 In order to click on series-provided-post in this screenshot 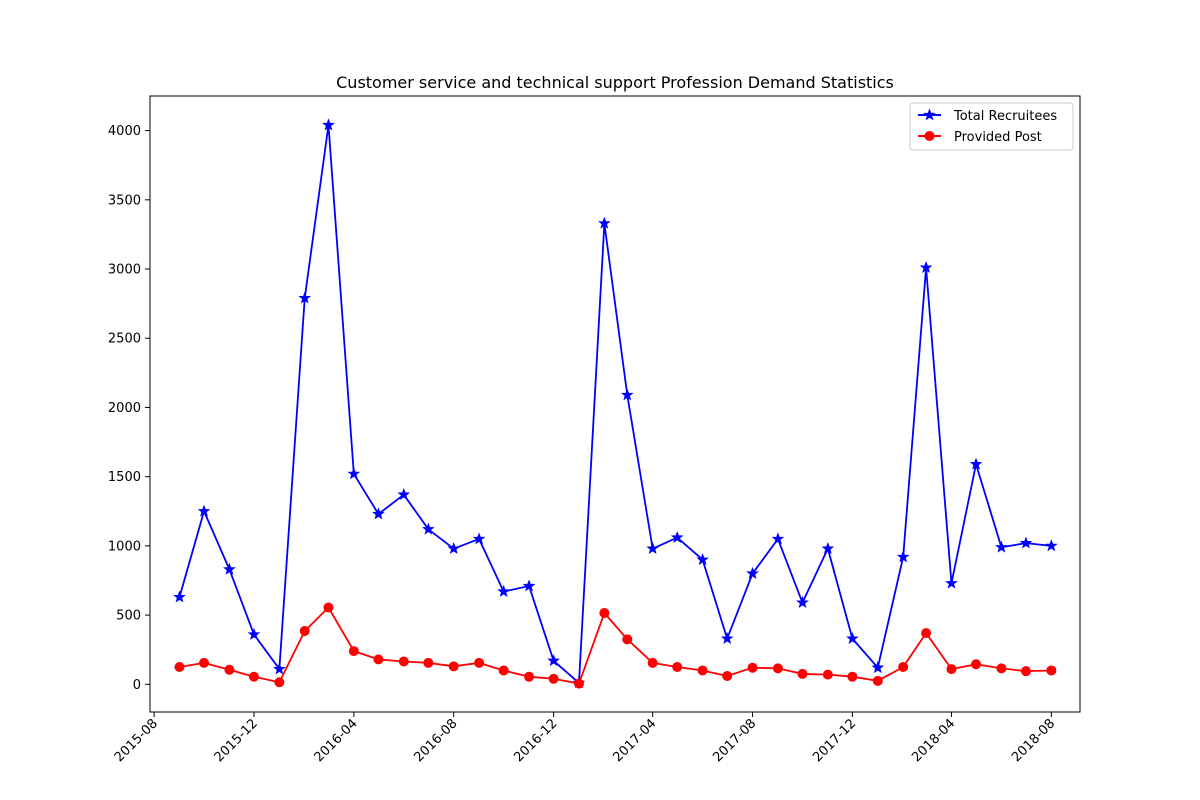, I will do `click(615, 645)`.